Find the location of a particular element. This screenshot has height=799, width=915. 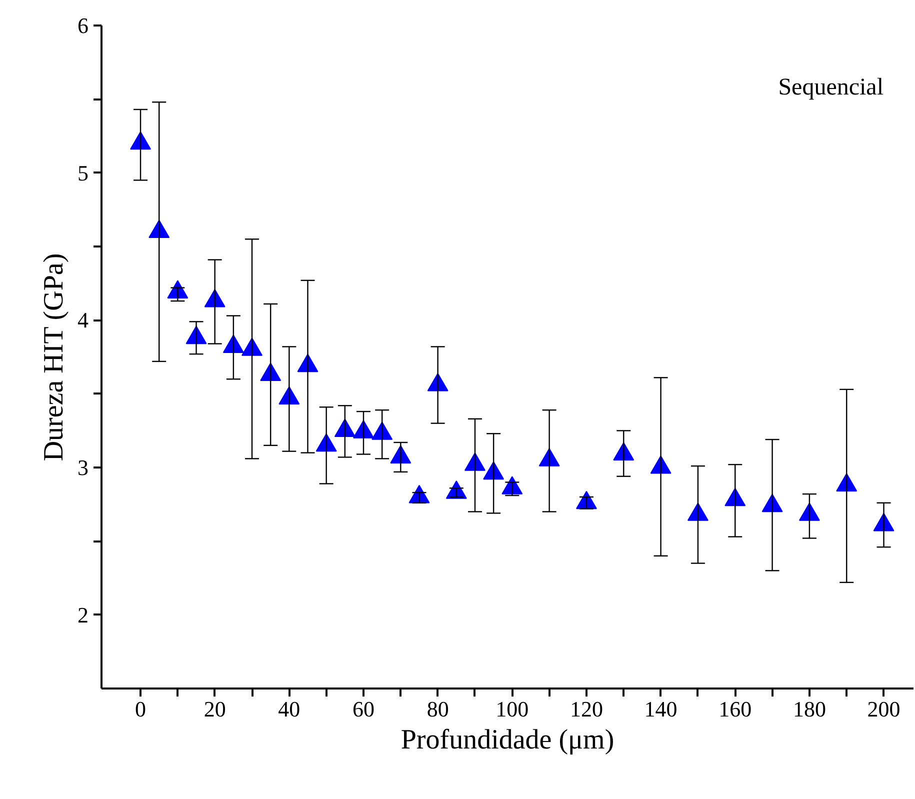

x-axis-title: Profundidade (μm) is located at coordinates (507, 740).